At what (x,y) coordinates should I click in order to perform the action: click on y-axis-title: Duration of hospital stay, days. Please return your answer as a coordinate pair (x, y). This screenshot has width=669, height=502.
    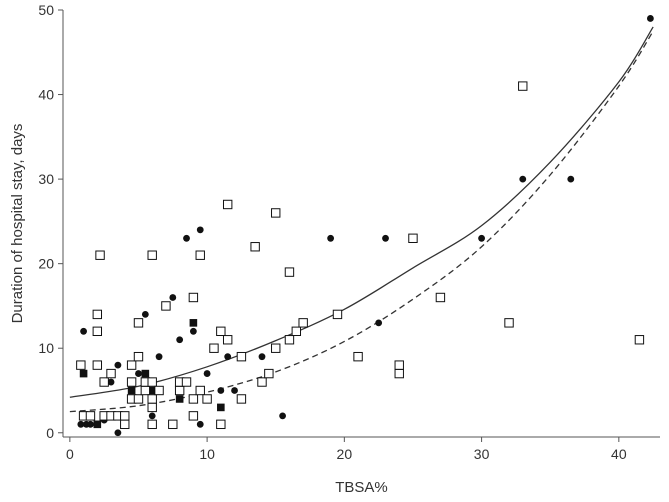
    Looking at the image, I should click on (17, 224).